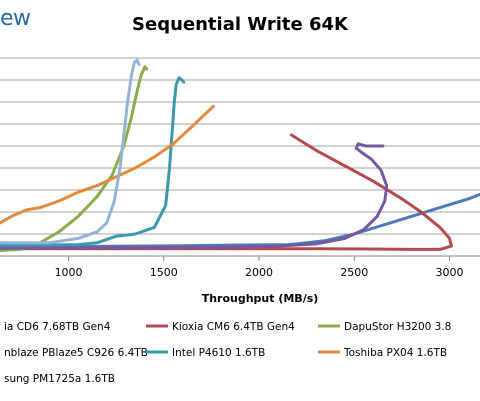  Describe the element at coordinates (397, 327) in the screenshot. I see `legend-label-2: DapuStor H3200 3.8` at that location.